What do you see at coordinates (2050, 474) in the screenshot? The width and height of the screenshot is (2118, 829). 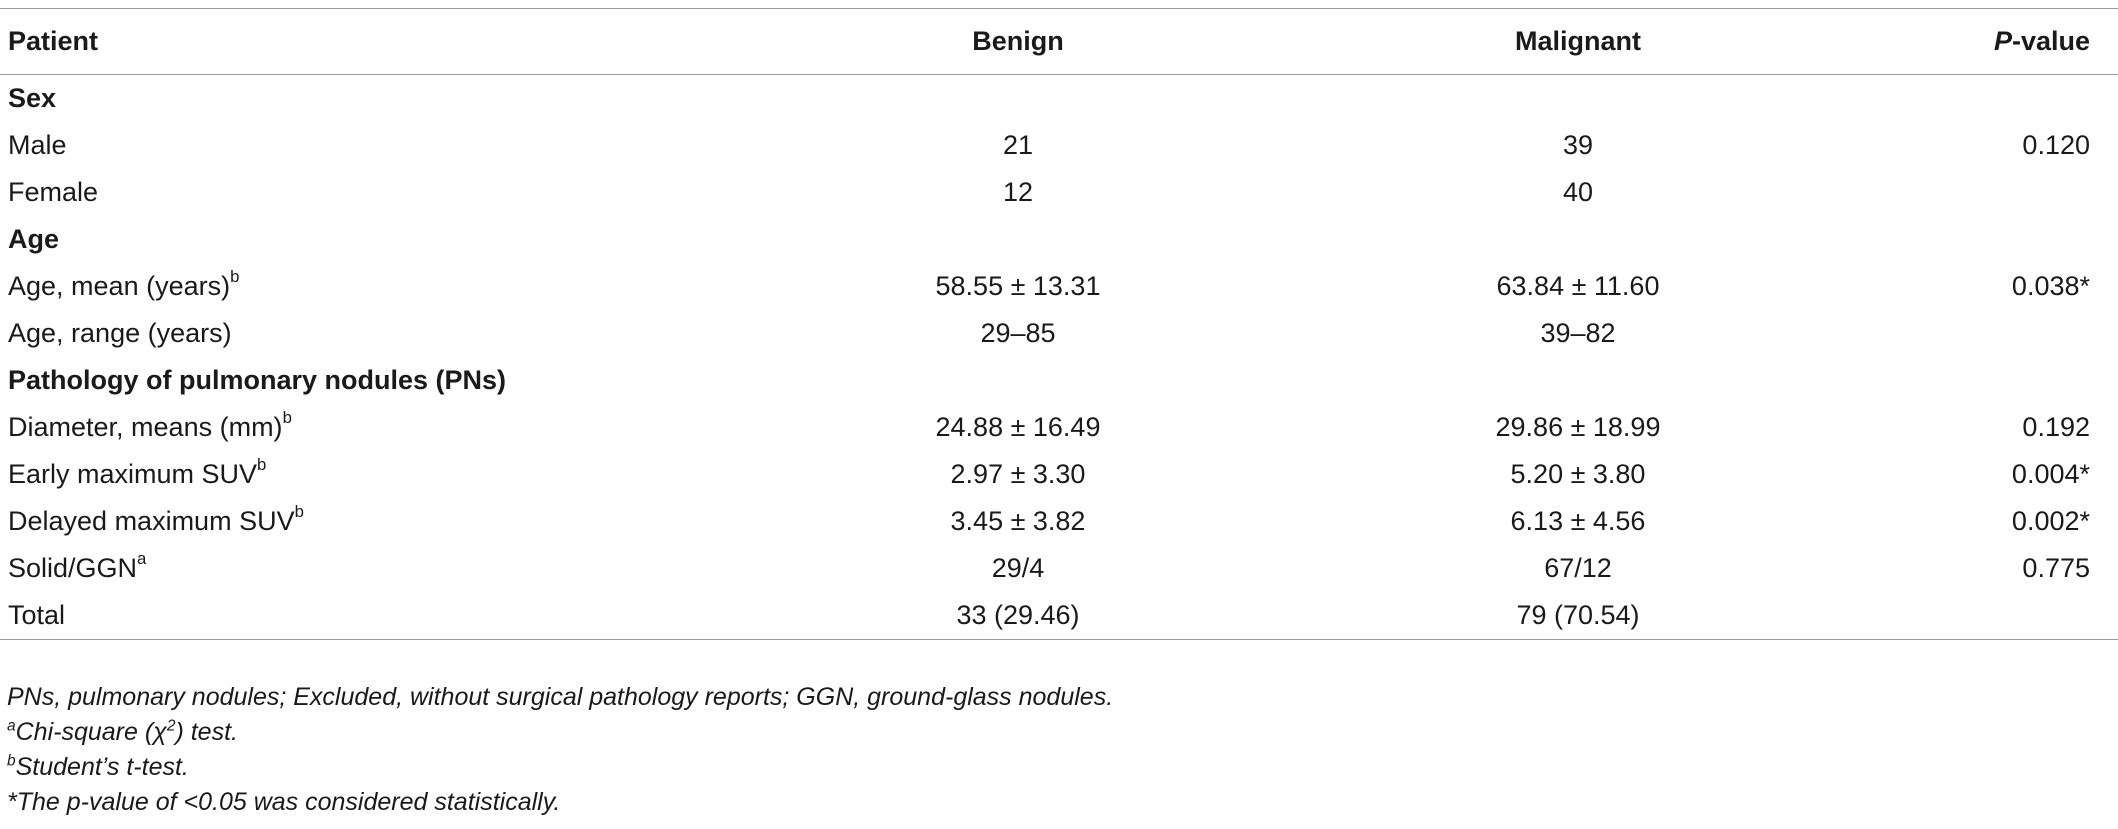 I see `pvalue-cell: 0.004*` at bounding box center [2050, 474].